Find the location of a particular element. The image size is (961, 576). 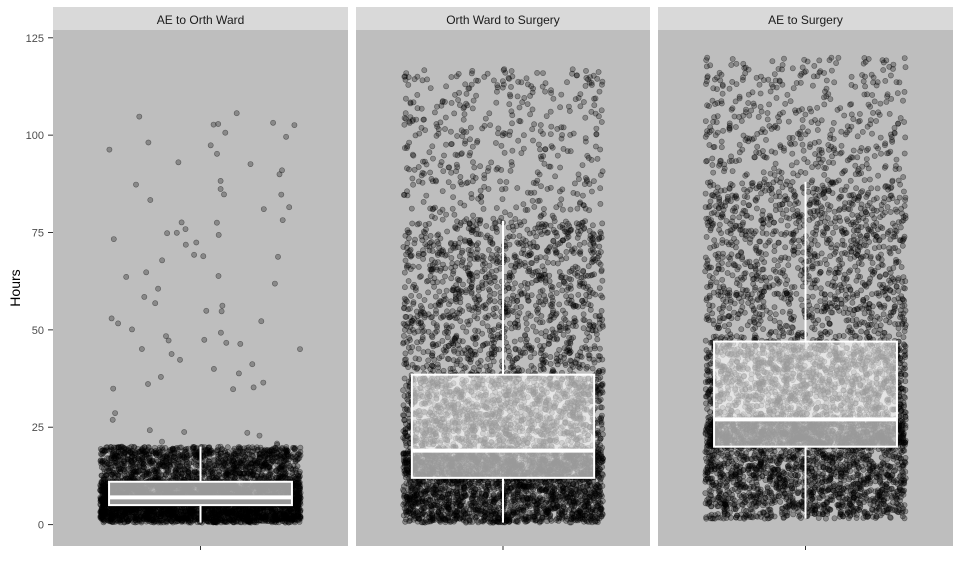

facet-strip is located at coordinates (200, 18).